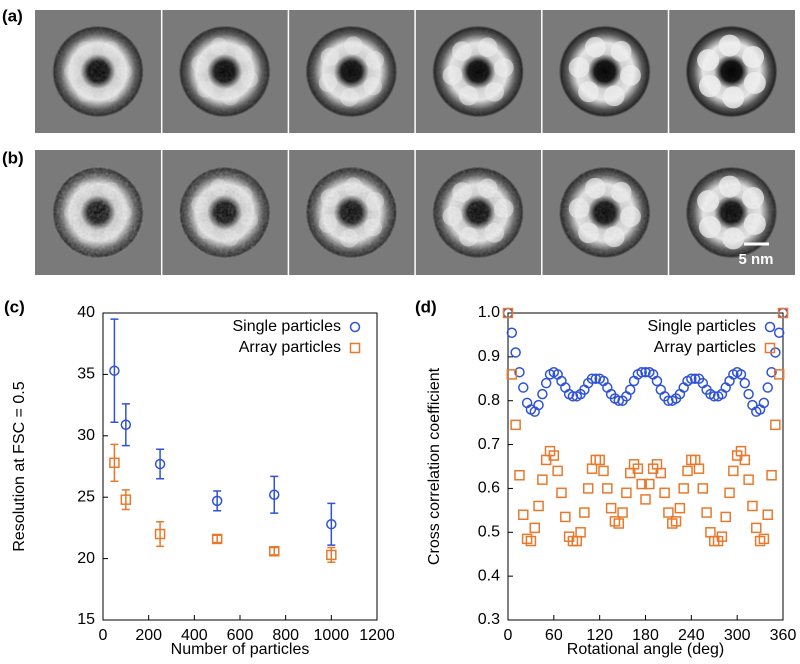 Image resolution: width=800 pixels, height=664 pixels. Describe the element at coordinates (554, 635) in the screenshot. I see `x-tick-label: 60` at that location.